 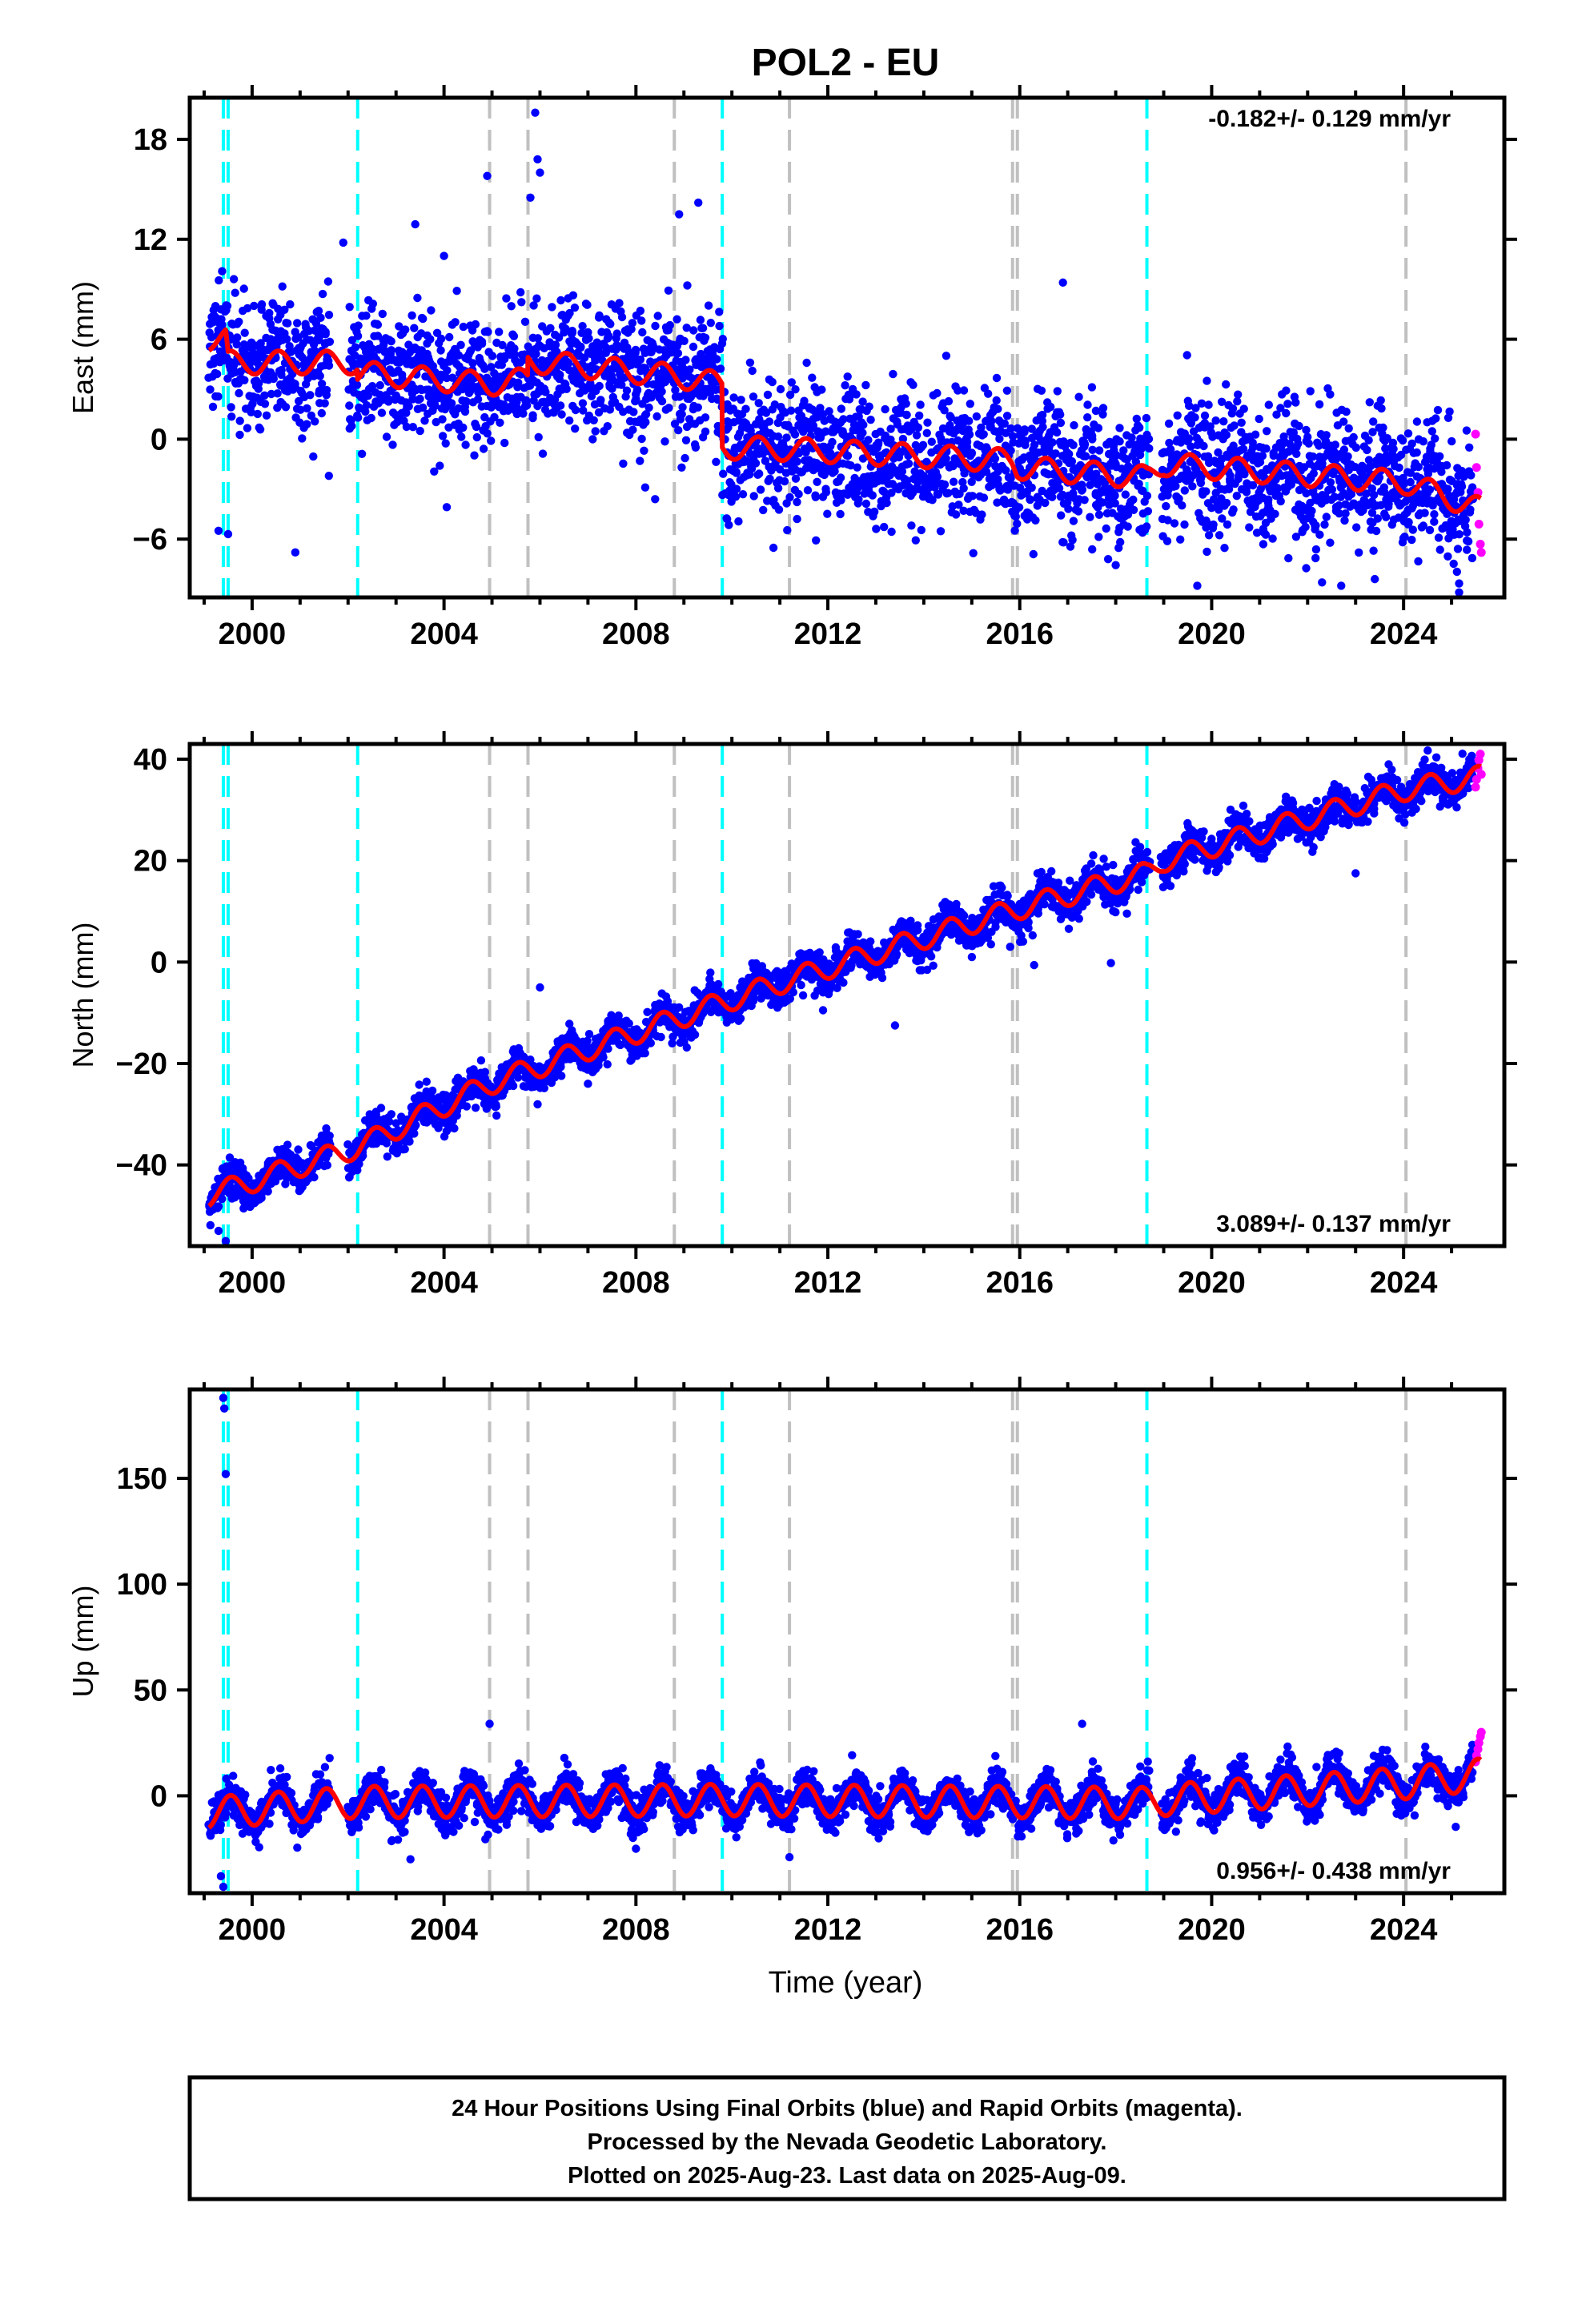 What do you see at coordinates (151, 140) in the screenshot?
I see `east-y-tick-label: 18` at bounding box center [151, 140].